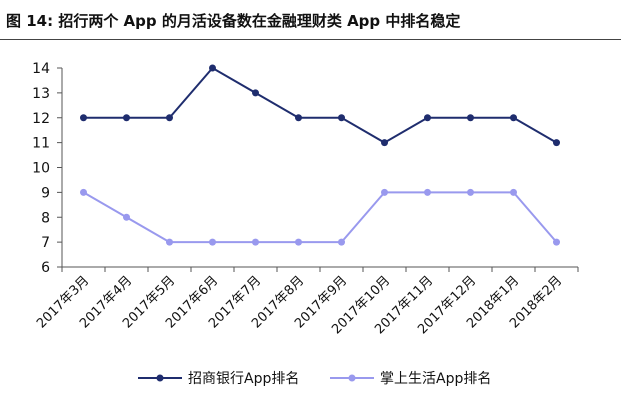 The width and height of the screenshot is (621, 400). What do you see at coordinates (41, 144) in the screenshot?
I see `y-tick-label: 11` at bounding box center [41, 144].